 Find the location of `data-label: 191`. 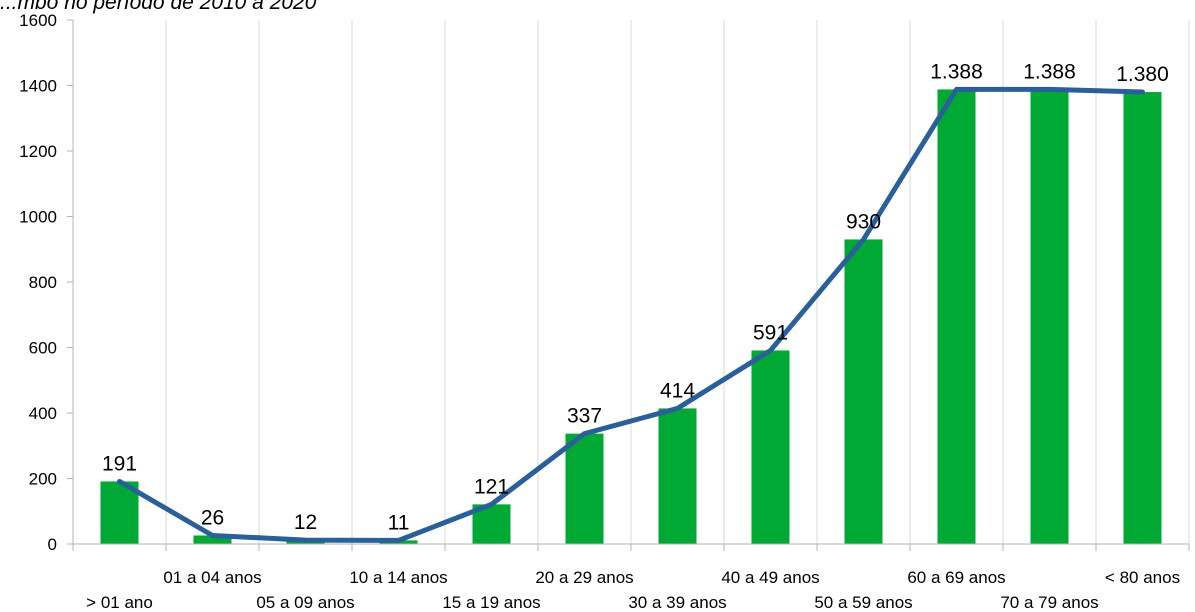

data-label: 191 is located at coordinates (119, 463).